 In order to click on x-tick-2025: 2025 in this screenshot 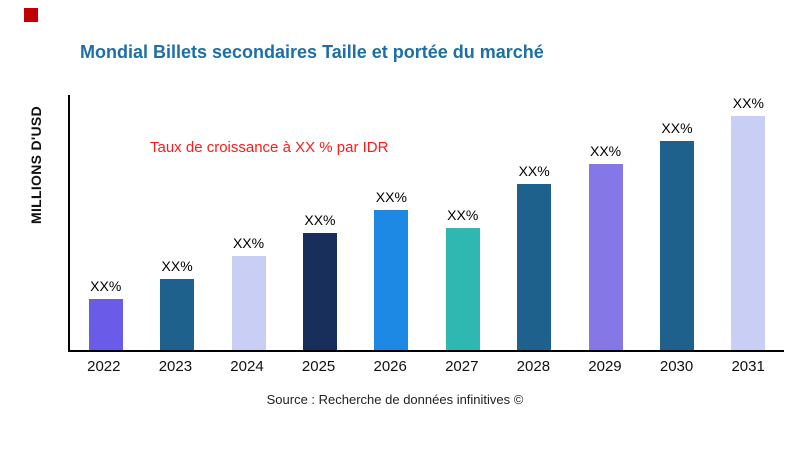, I will do `click(318, 366)`.